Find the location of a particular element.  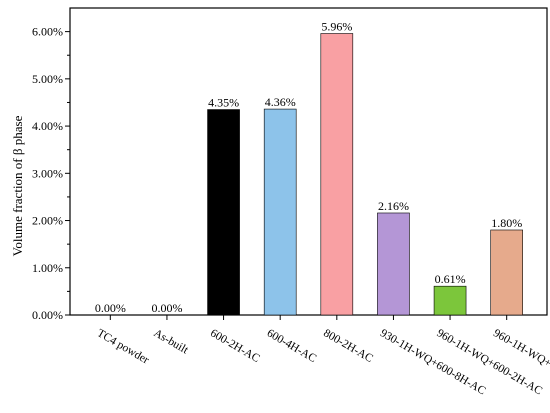

x-tick-label: As-built is located at coordinates (170, 342).